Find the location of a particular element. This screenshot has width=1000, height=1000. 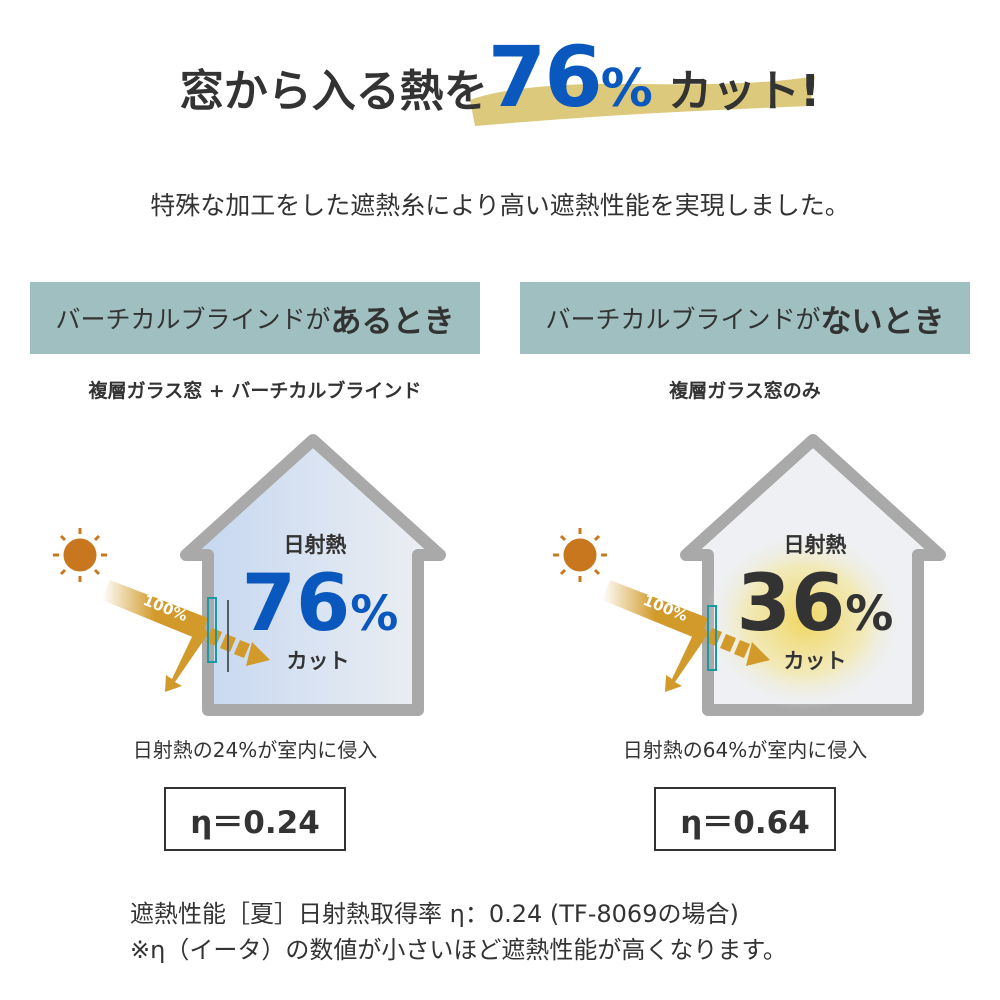

note-without-blind: 日射熱の64%が室内に侵入 is located at coordinates (745, 750).